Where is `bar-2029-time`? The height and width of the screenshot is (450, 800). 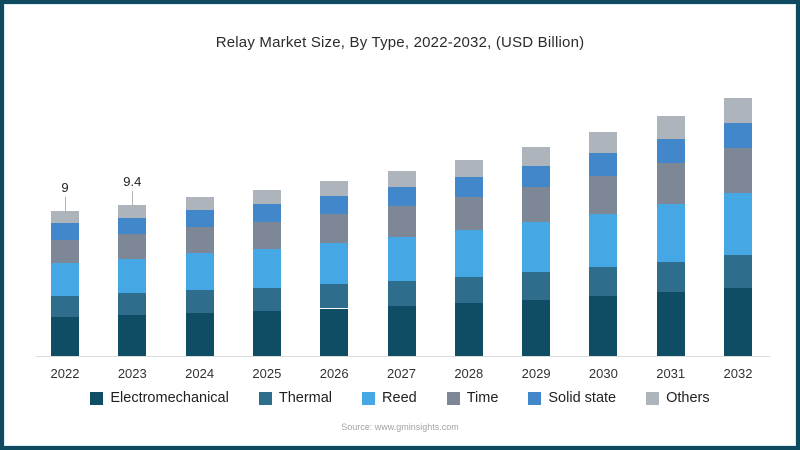 bar-2029-time is located at coordinates (536, 204).